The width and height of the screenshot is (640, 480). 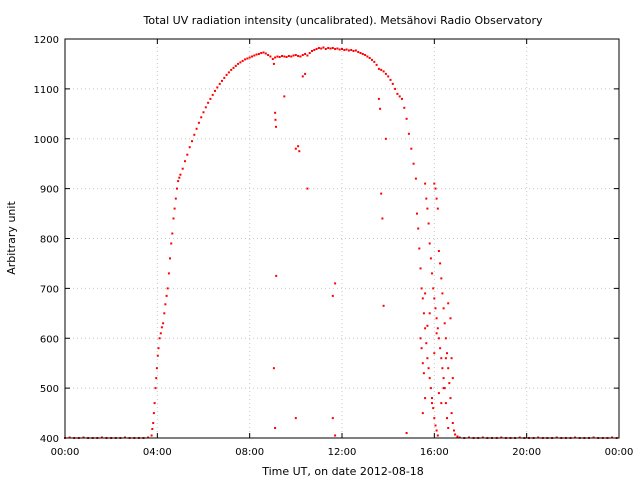 What do you see at coordinates (46, 90) in the screenshot?
I see `y-tick-label: 1100` at bounding box center [46, 90].